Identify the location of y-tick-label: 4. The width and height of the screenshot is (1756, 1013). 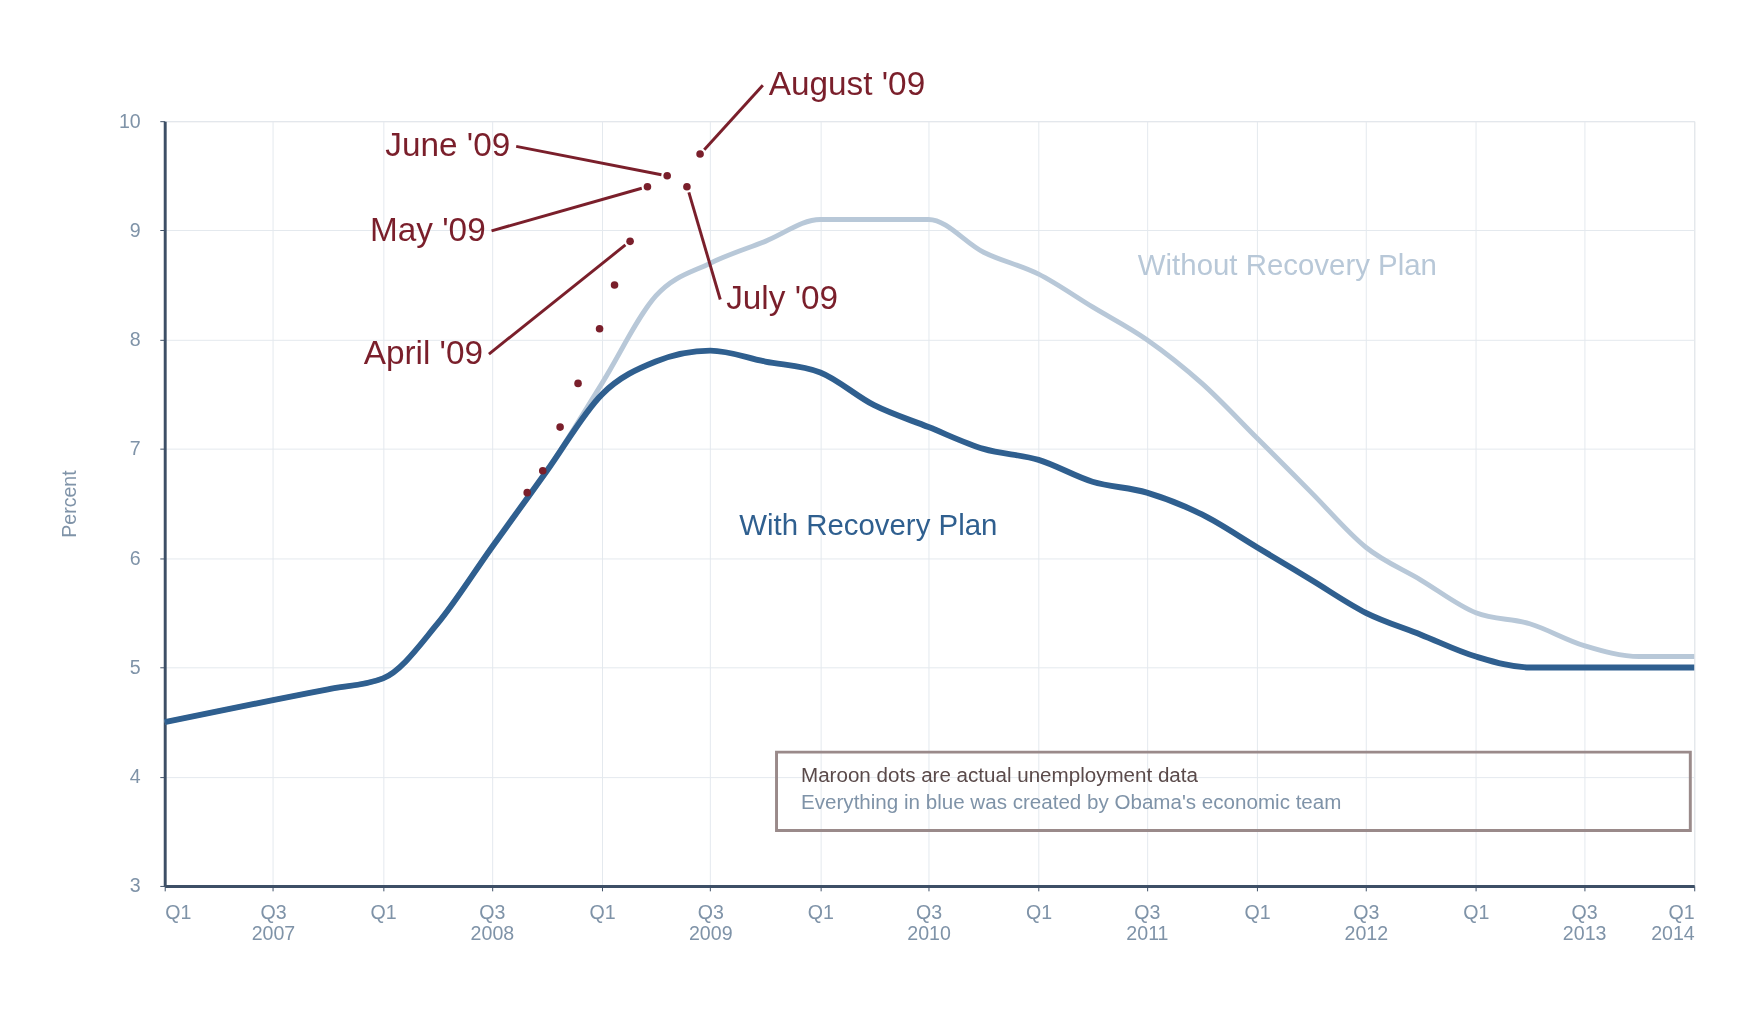
(135, 776).